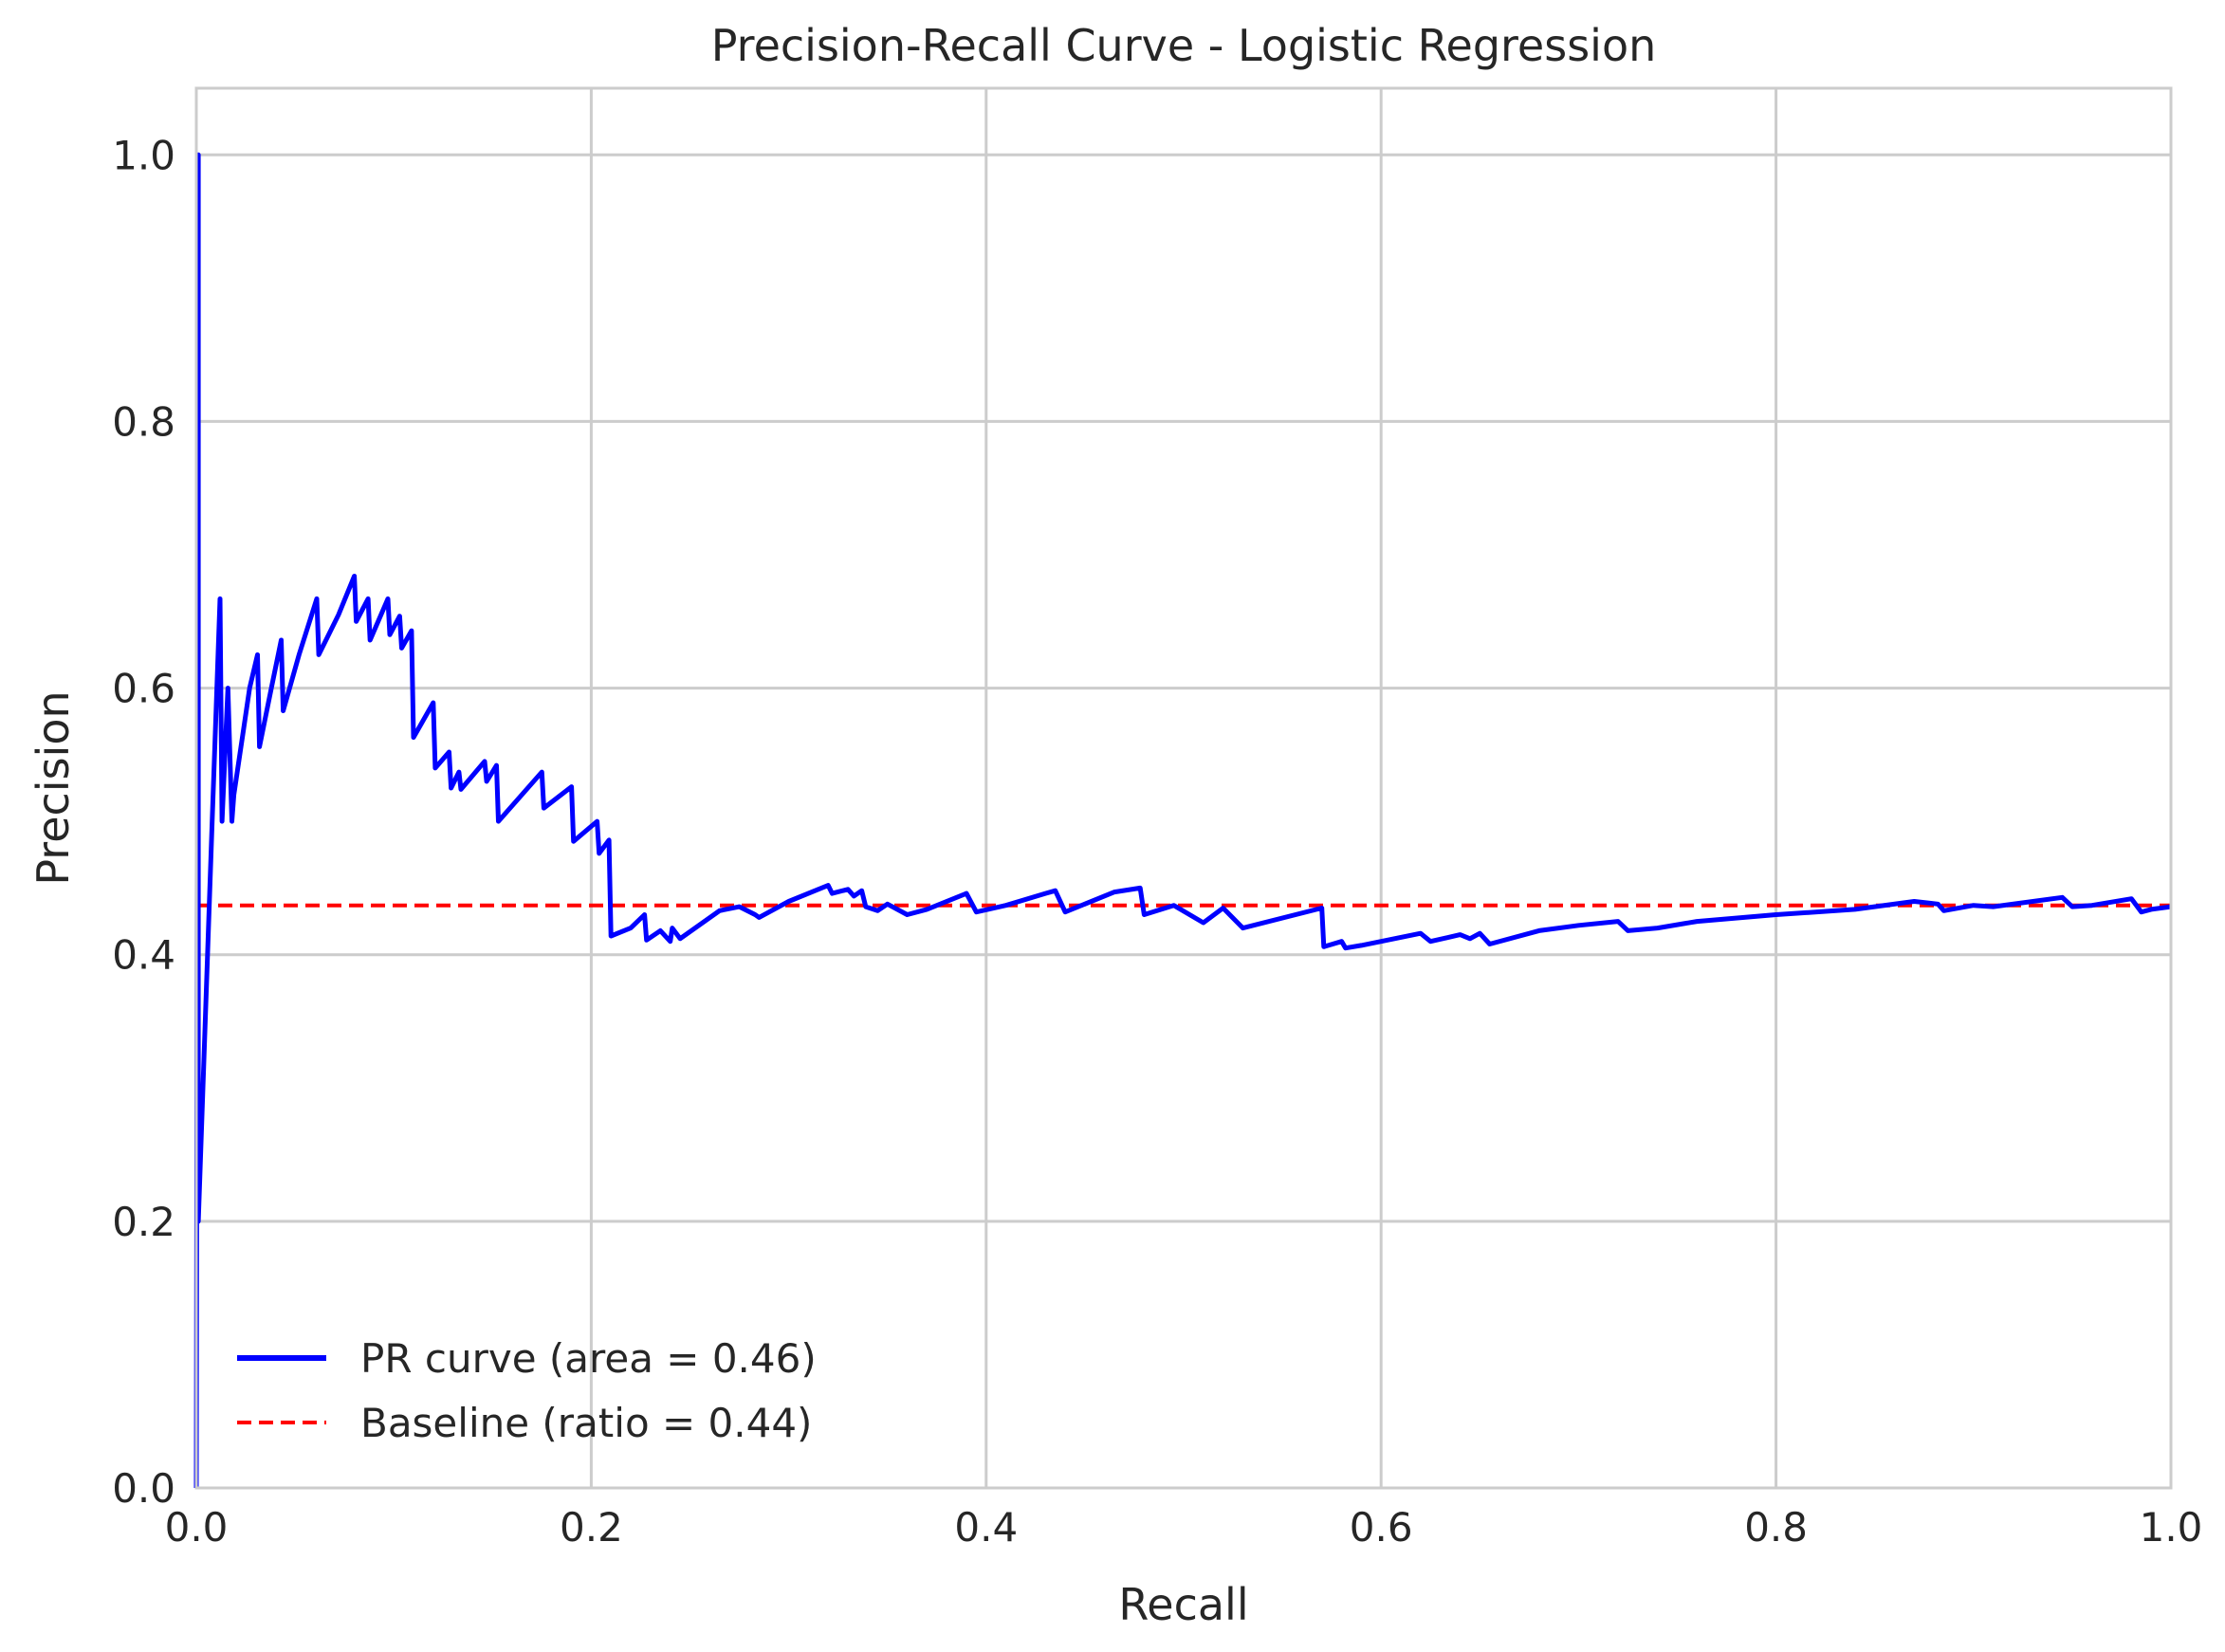 The width and height of the screenshot is (2225, 1652). Describe the element at coordinates (2171, 1527) in the screenshot. I see `x-tick-label: 1.0` at that location.